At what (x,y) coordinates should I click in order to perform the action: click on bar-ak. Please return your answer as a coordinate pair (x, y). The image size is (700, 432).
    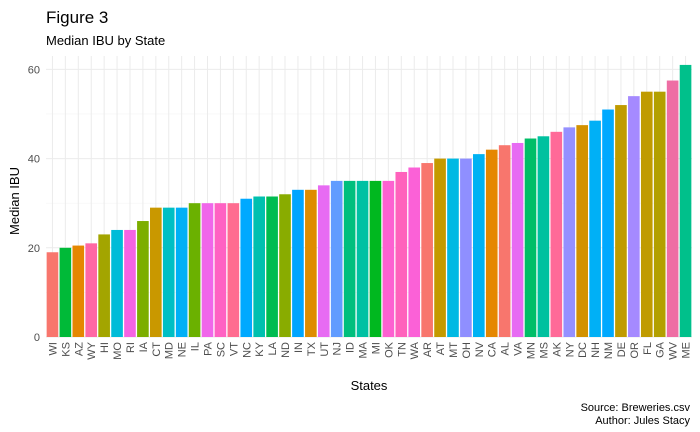
    Looking at the image, I should click on (556, 234).